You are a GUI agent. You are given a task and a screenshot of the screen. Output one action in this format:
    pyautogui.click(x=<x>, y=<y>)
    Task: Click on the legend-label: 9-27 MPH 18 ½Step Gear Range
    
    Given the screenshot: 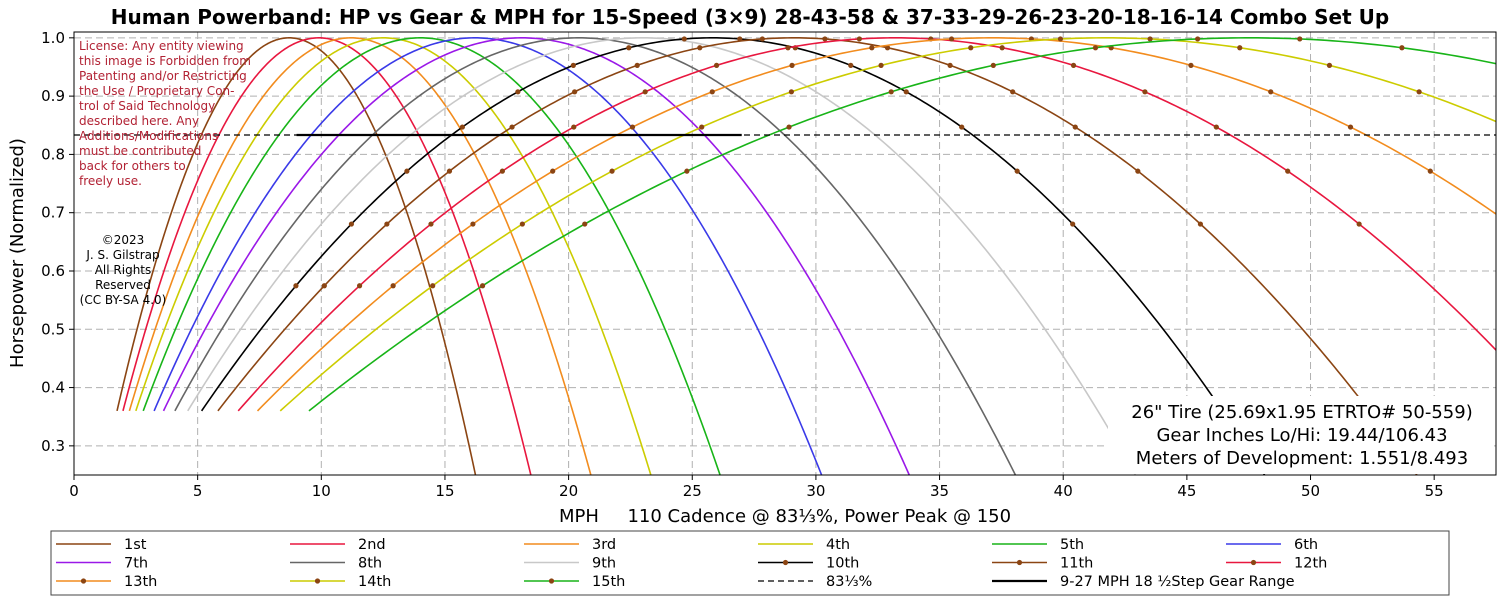 What is the action you would take?
    pyautogui.click(x=1177, y=582)
    